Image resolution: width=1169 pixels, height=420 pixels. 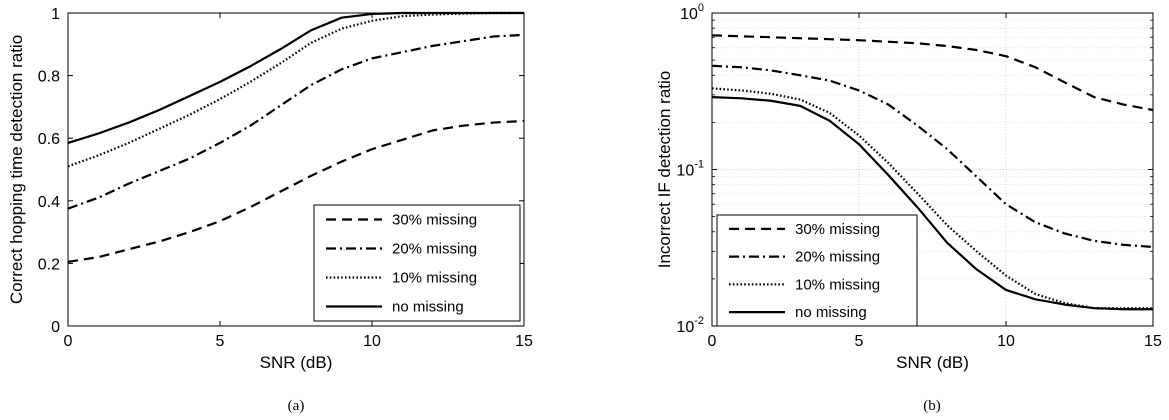 I want to click on y-tick-label: 0.2, so click(x=49, y=264).